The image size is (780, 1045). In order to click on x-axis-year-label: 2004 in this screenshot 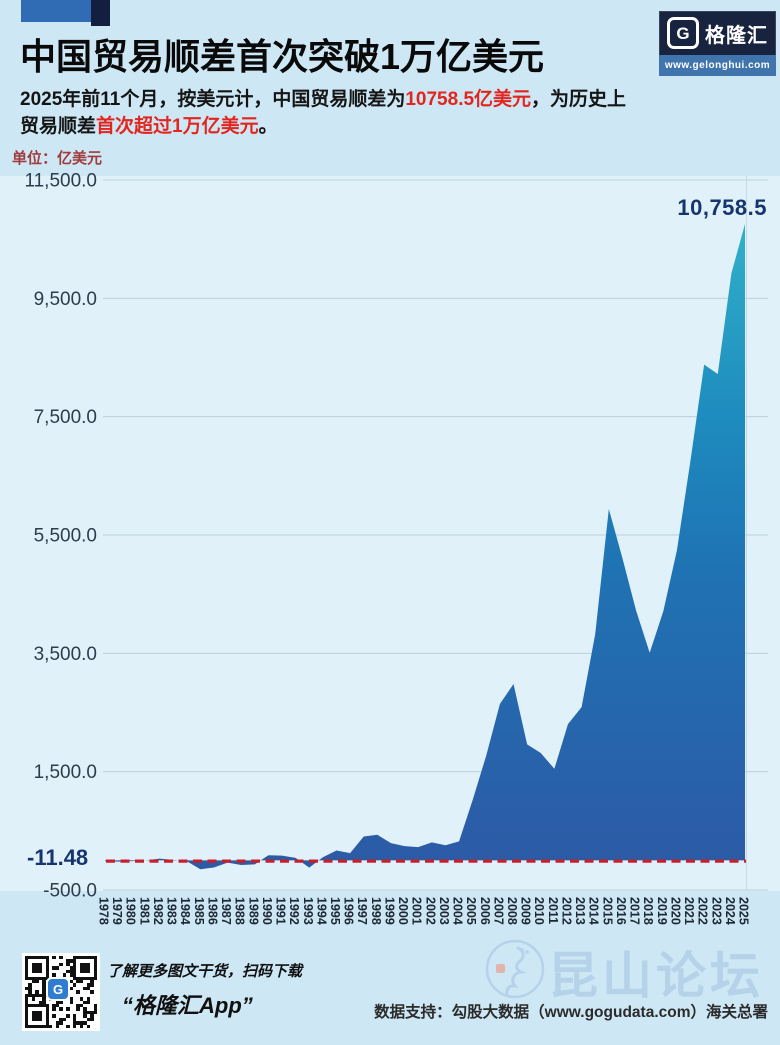, I will do `click(458, 911)`.